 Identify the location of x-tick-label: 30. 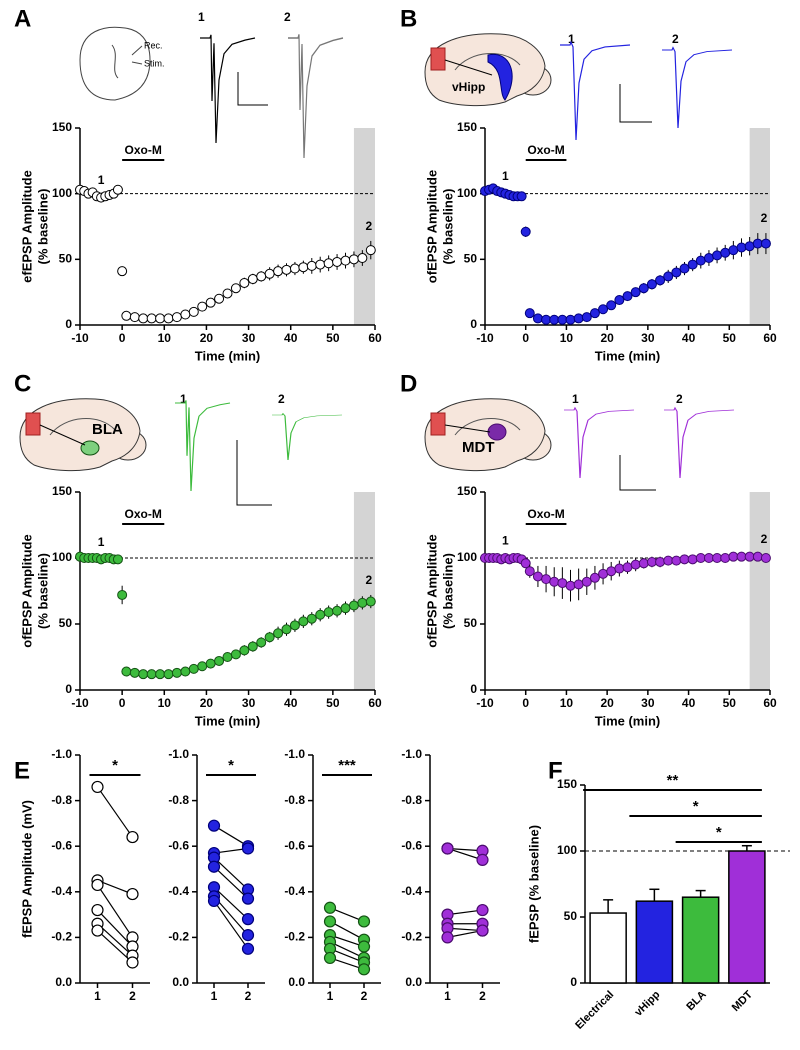
(648, 338).